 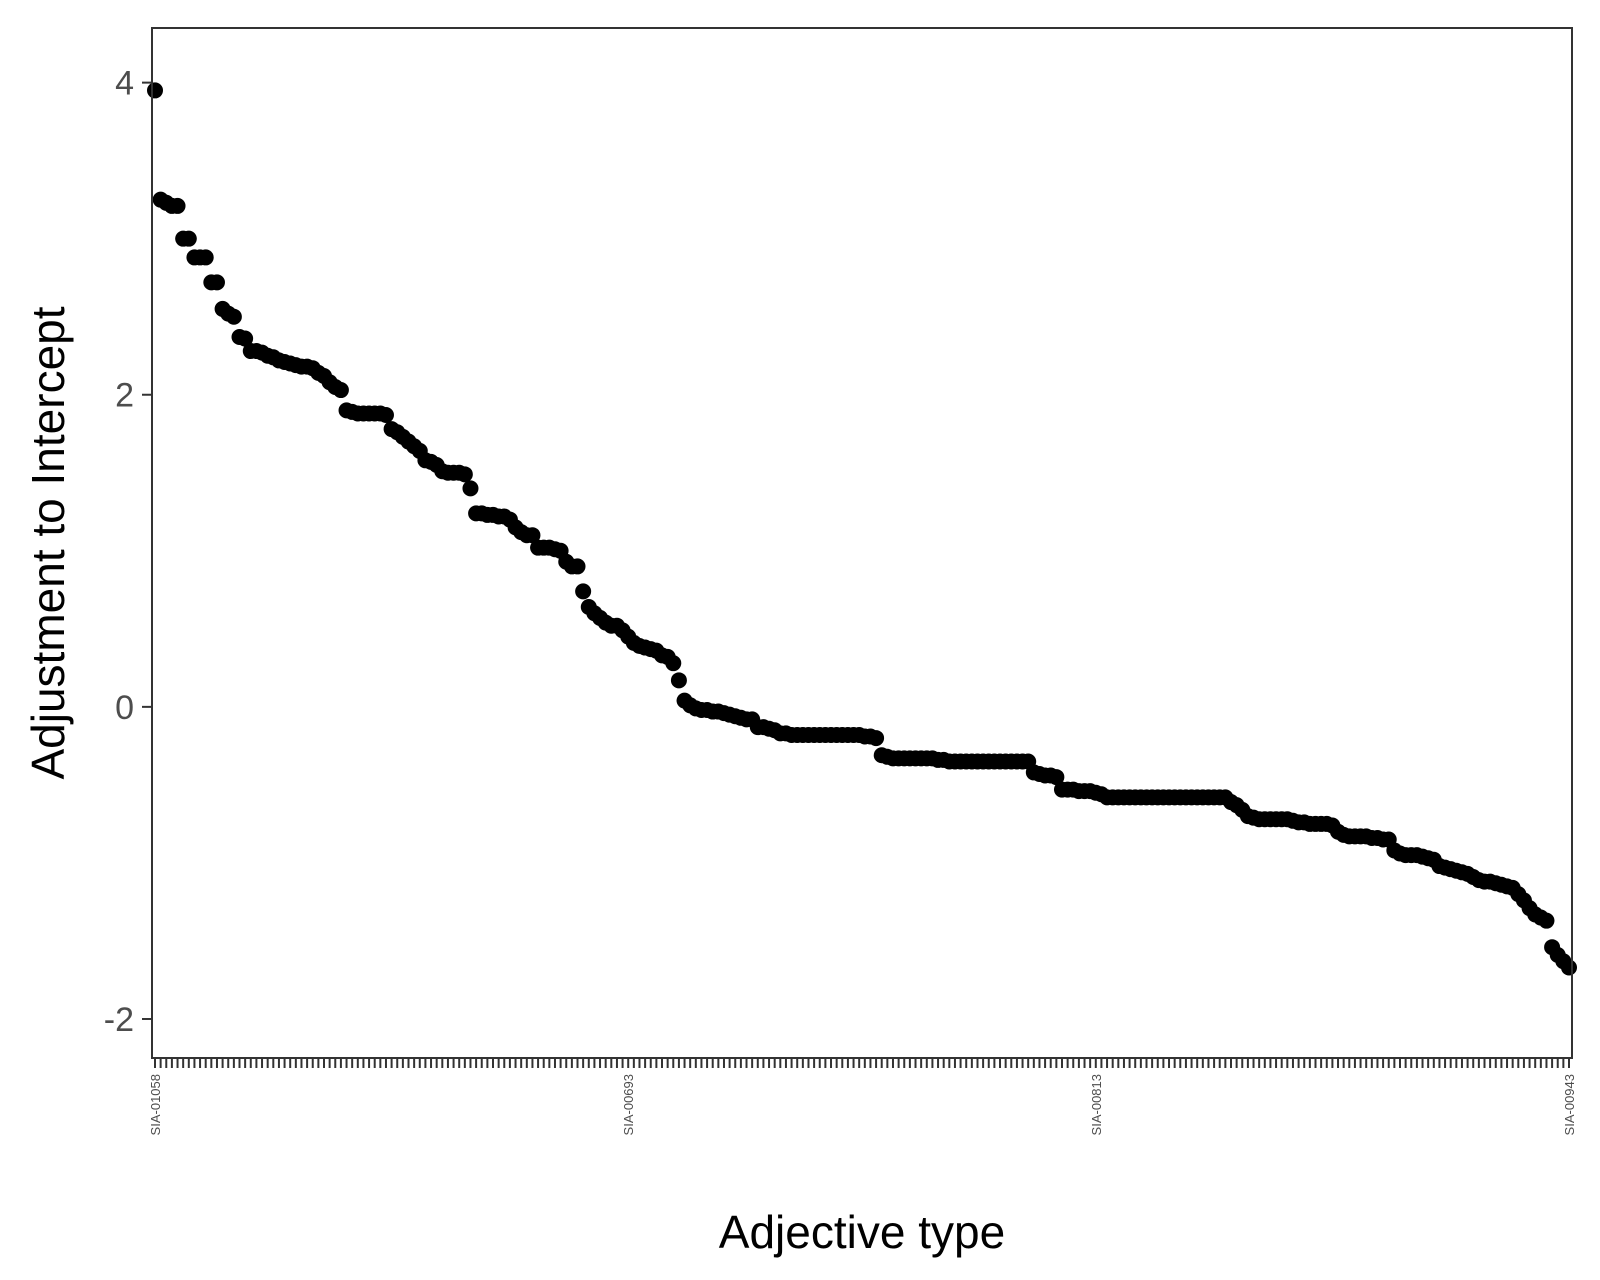 I want to click on x-tick-marks, so click(x=862, y=1063).